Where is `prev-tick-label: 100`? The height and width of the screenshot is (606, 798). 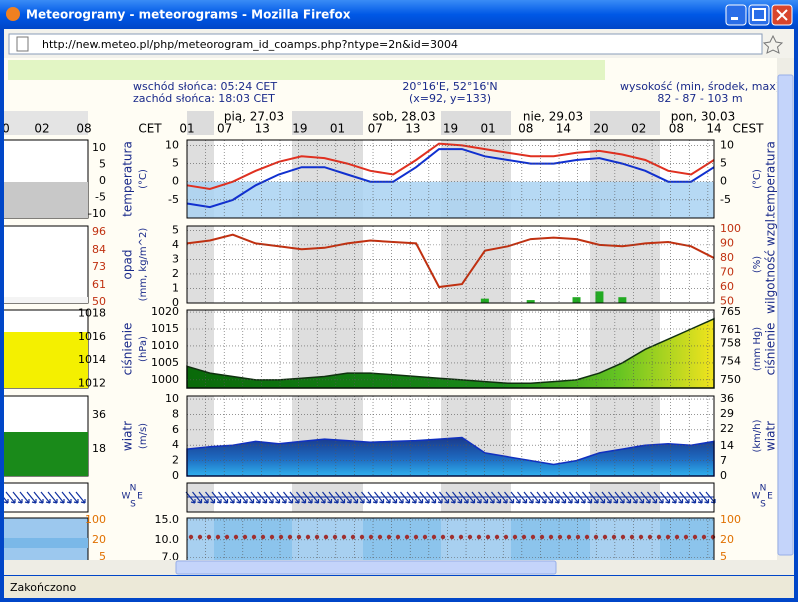 prev-tick-label: 100 is located at coordinates (95, 519).